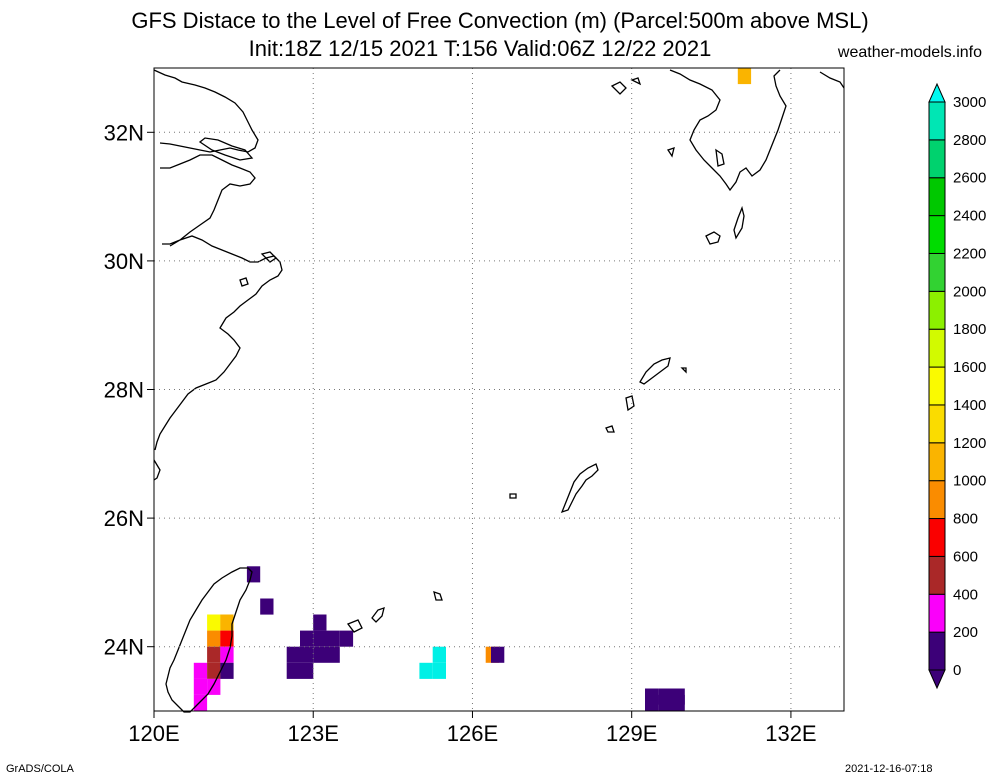 This screenshot has width=1000, height=779. What do you see at coordinates (969, 216) in the screenshot?
I see `colorbar-label: 2400` at bounding box center [969, 216].